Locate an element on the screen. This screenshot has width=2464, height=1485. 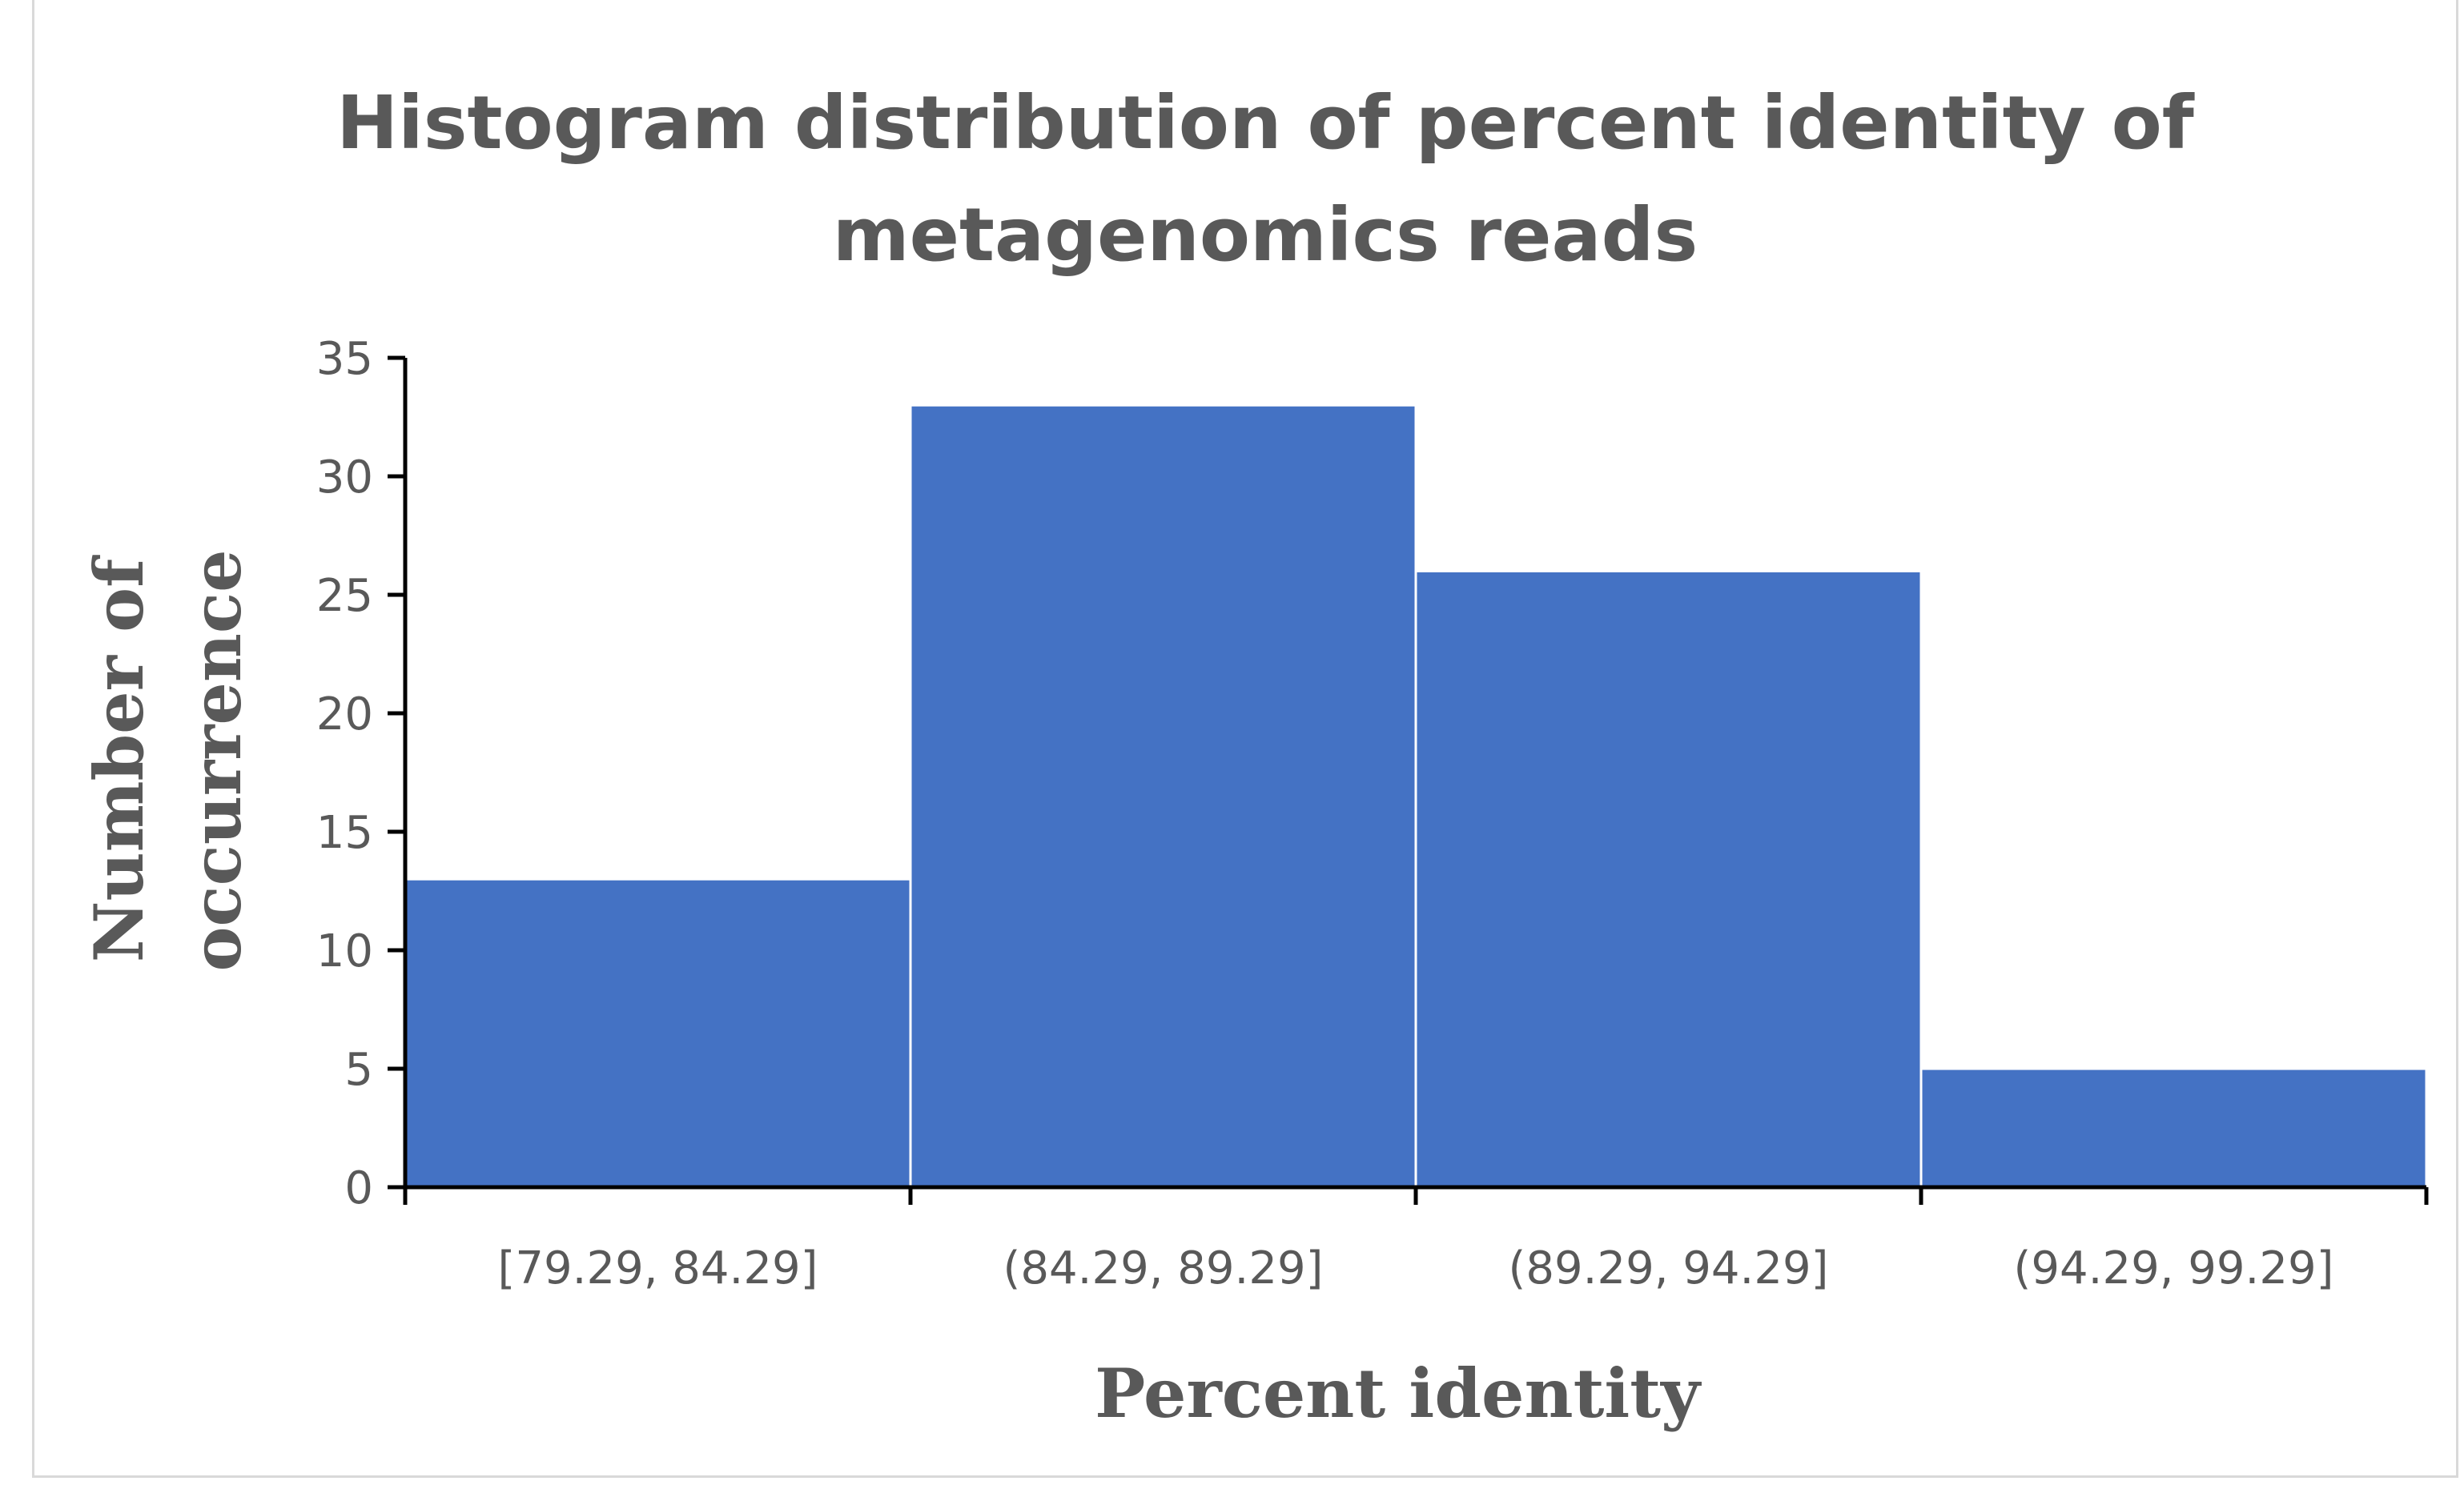
y-tick-label: 0 is located at coordinates (358, 1188).